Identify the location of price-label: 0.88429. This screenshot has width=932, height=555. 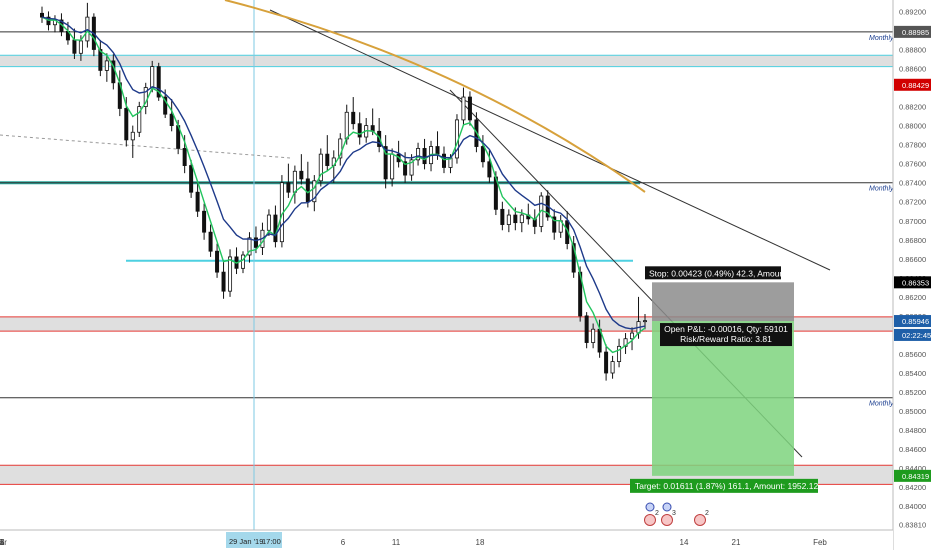
(915, 85).